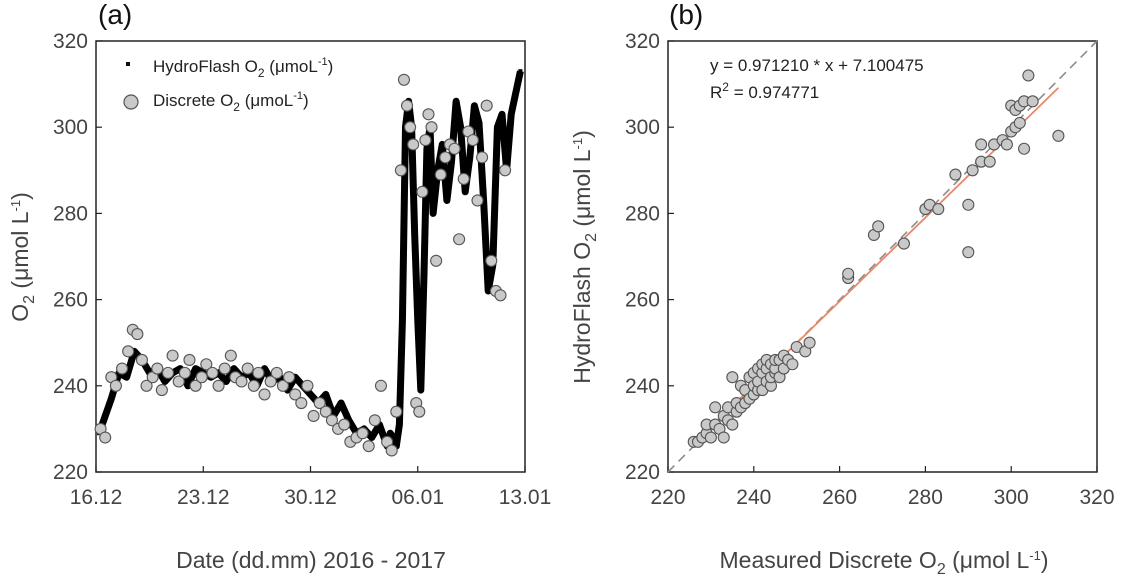 The width and height of the screenshot is (1122, 585). I want to click on y-axis-label-b: HydroFlash O2 (μmol L-1), so click(584, 257).